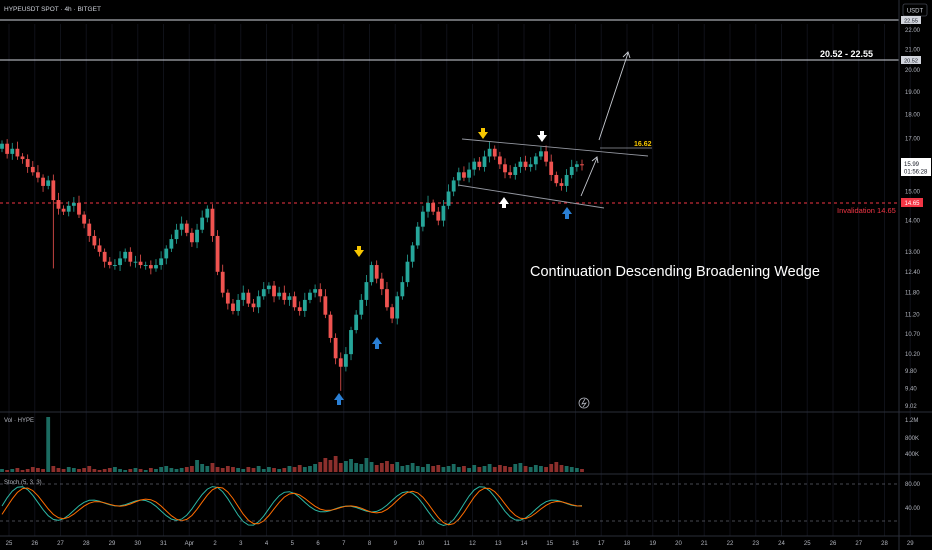 The width and height of the screenshot is (932, 550). Describe the element at coordinates (916, 173) in the screenshot. I see `svg-text: 01:56:28` at that location.